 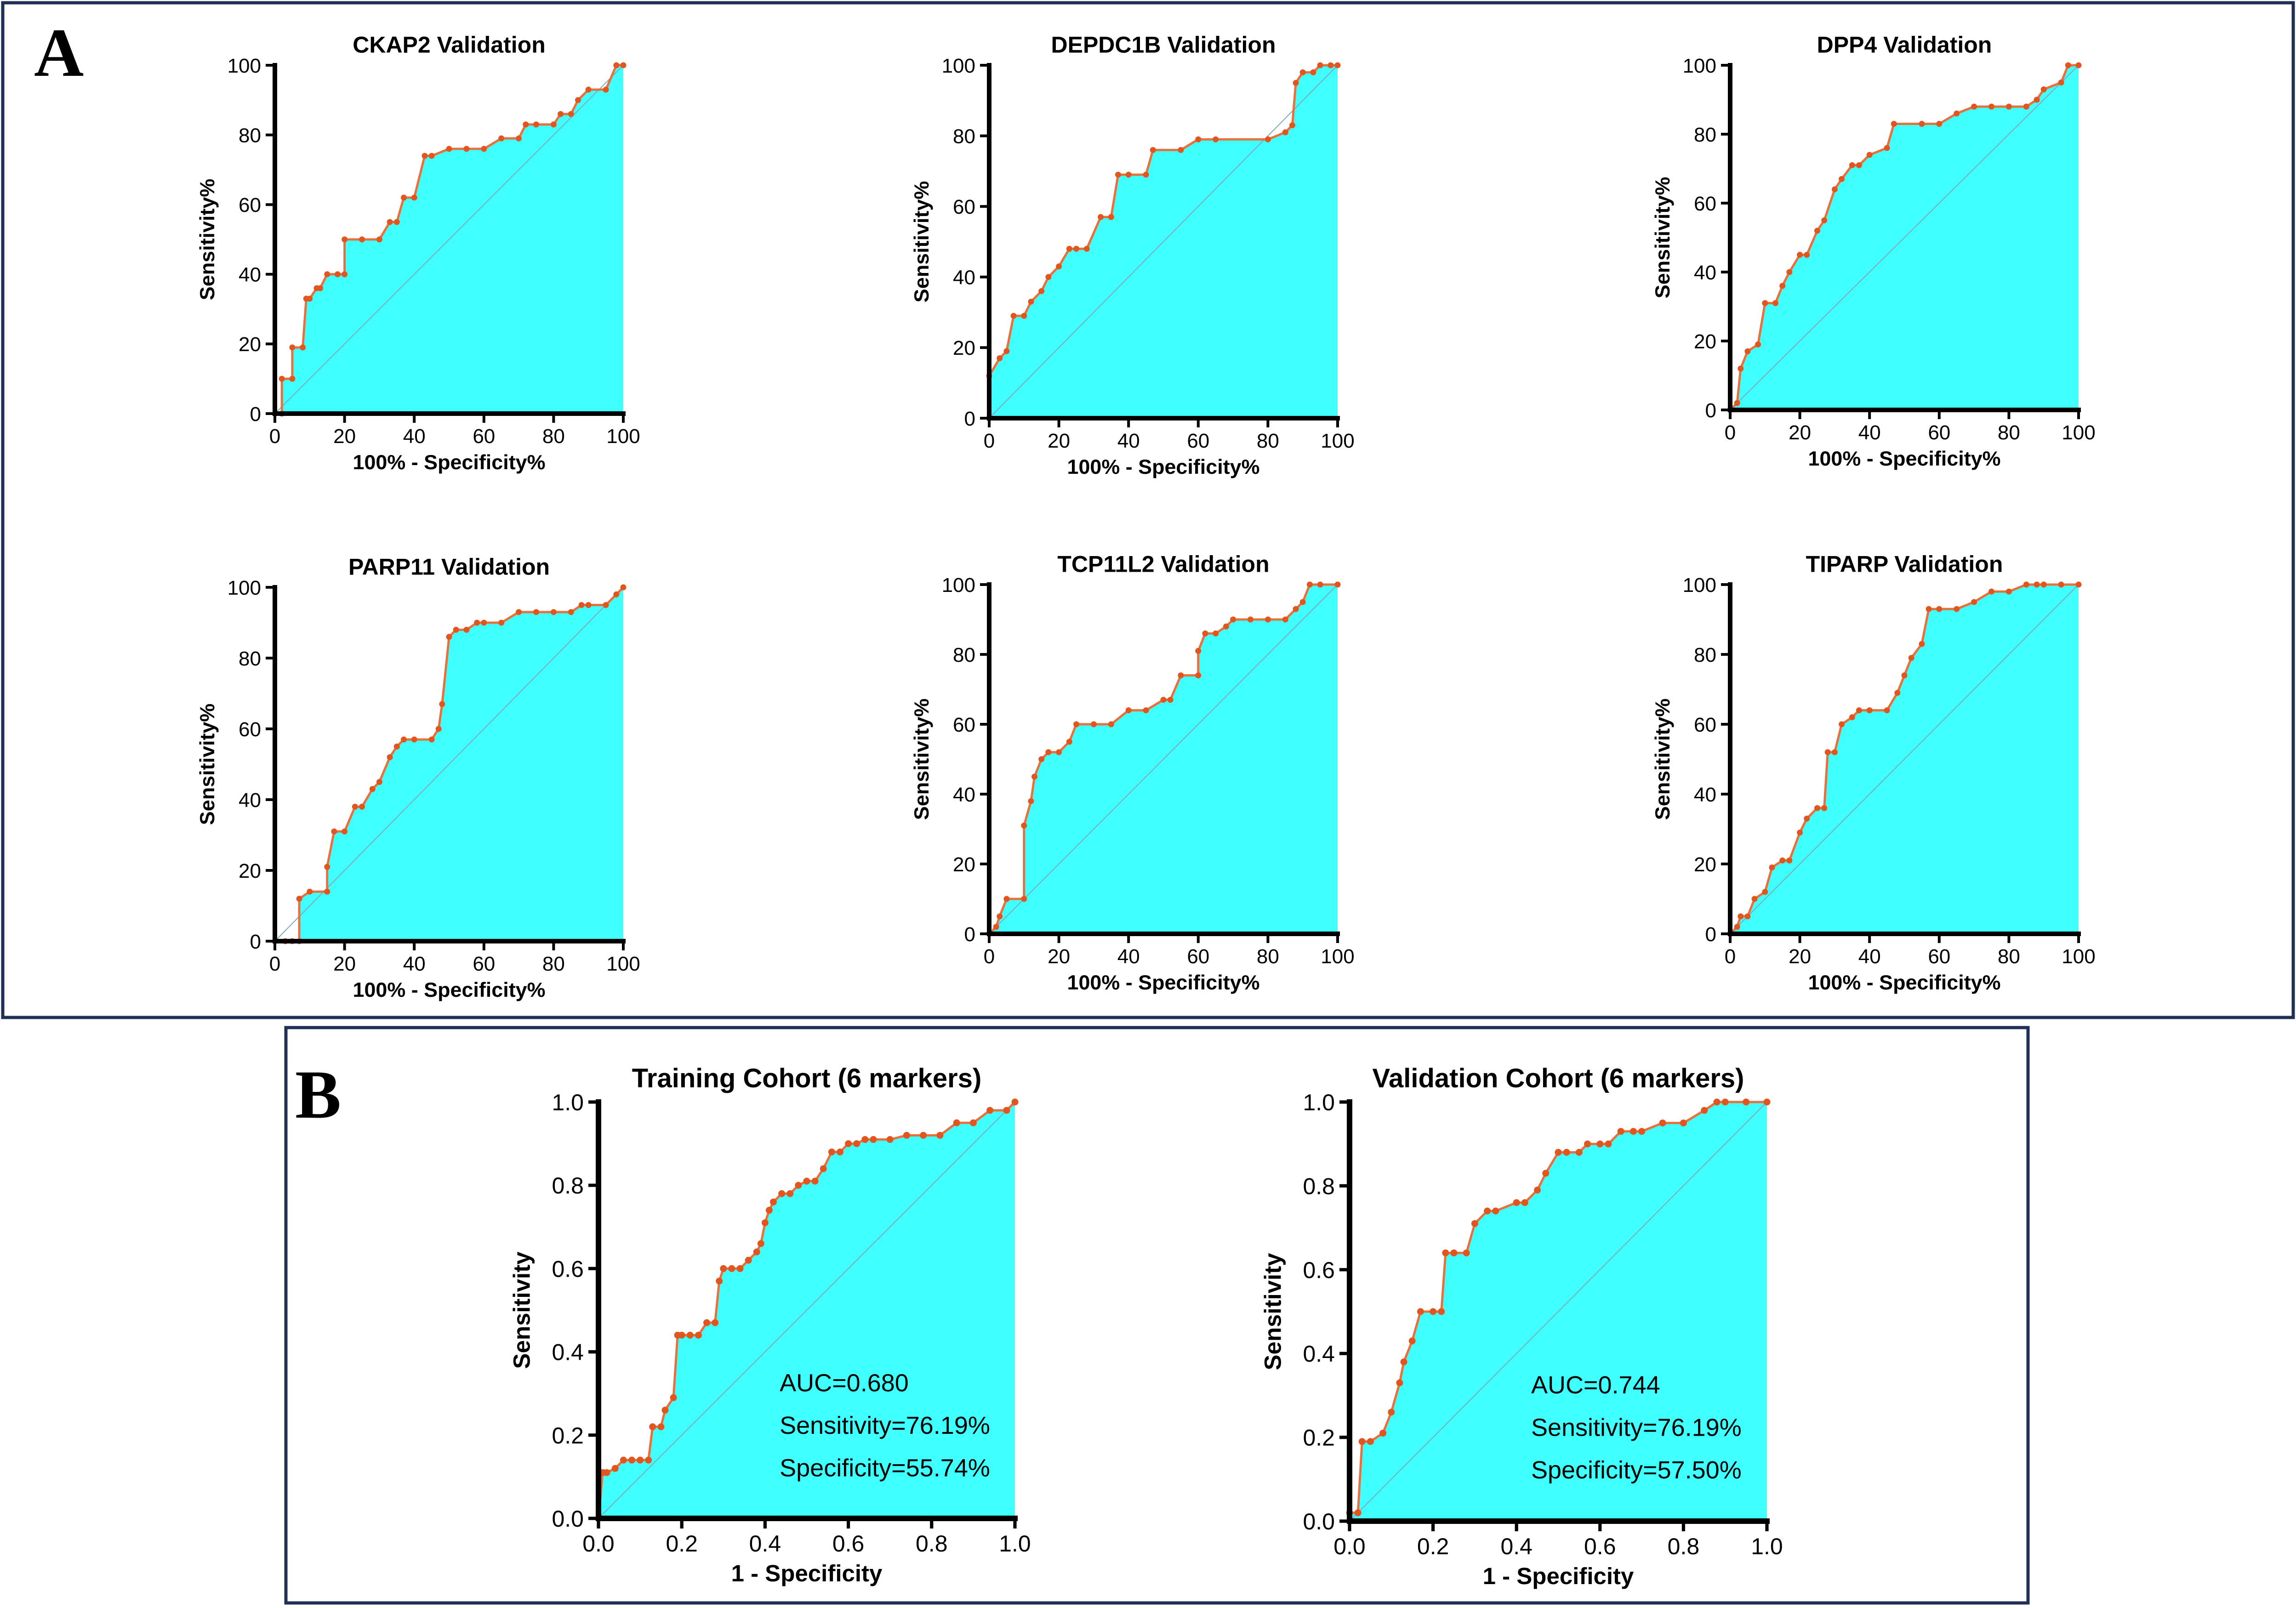 What do you see at coordinates (522, 1310) in the screenshot?
I see `y-axis-label: Sensitivity` at bounding box center [522, 1310].